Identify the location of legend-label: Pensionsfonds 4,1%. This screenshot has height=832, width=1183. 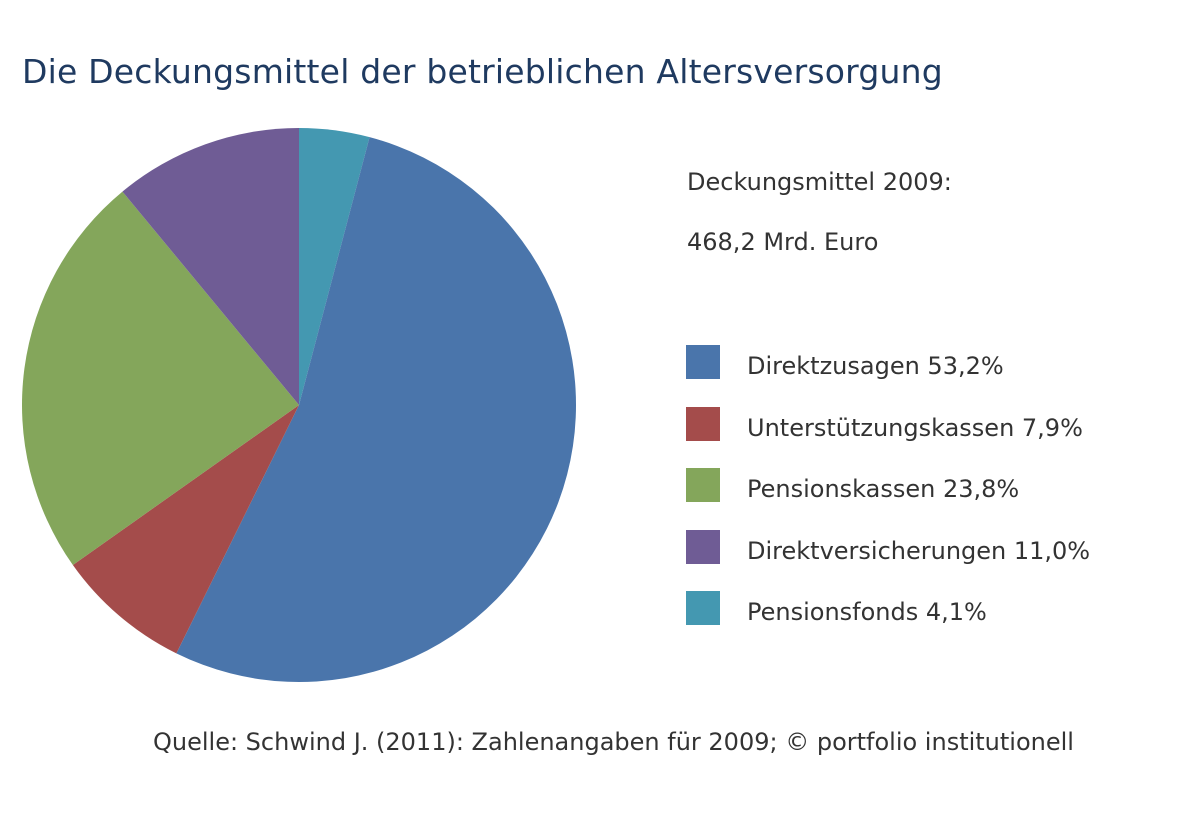
(867, 612).